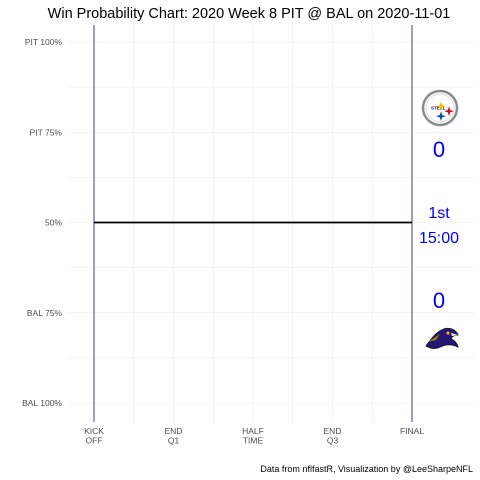 The height and width of the screenshot is (480, 480). I want to click on x-tick-label-line: FINAL, so click(412, 431).